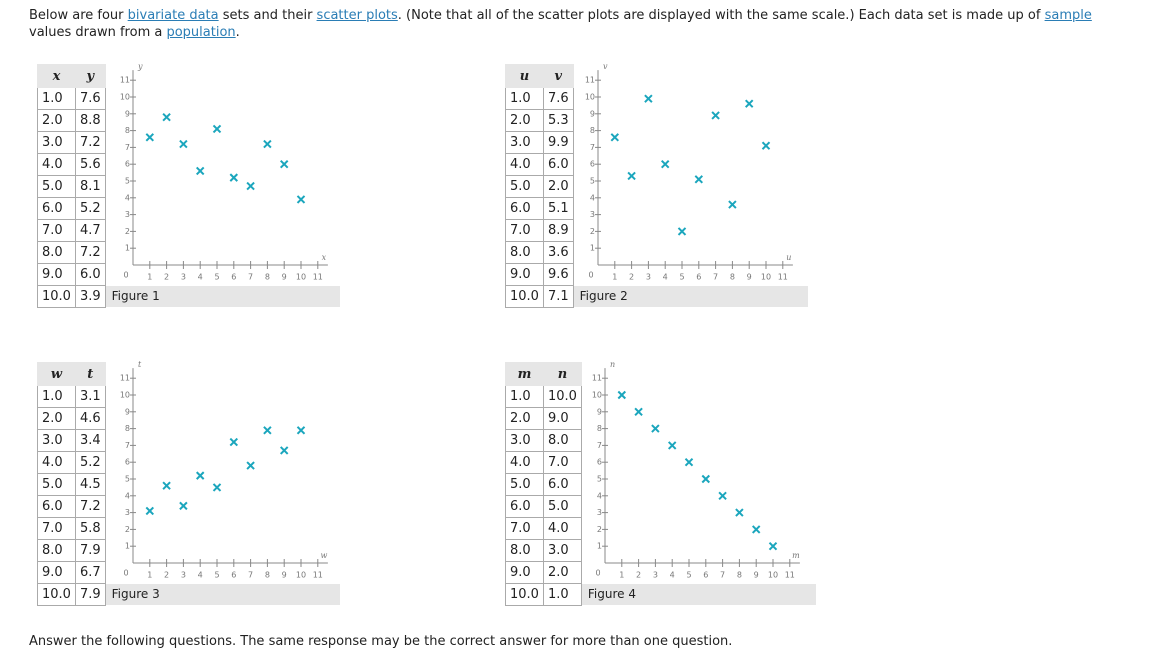 The height and width of the screenshot is (670, 1149). What do you see at coordinates (267, 575) in the screenshot?
I see `x-tick-label: 8` at bounding box center [267, 575].